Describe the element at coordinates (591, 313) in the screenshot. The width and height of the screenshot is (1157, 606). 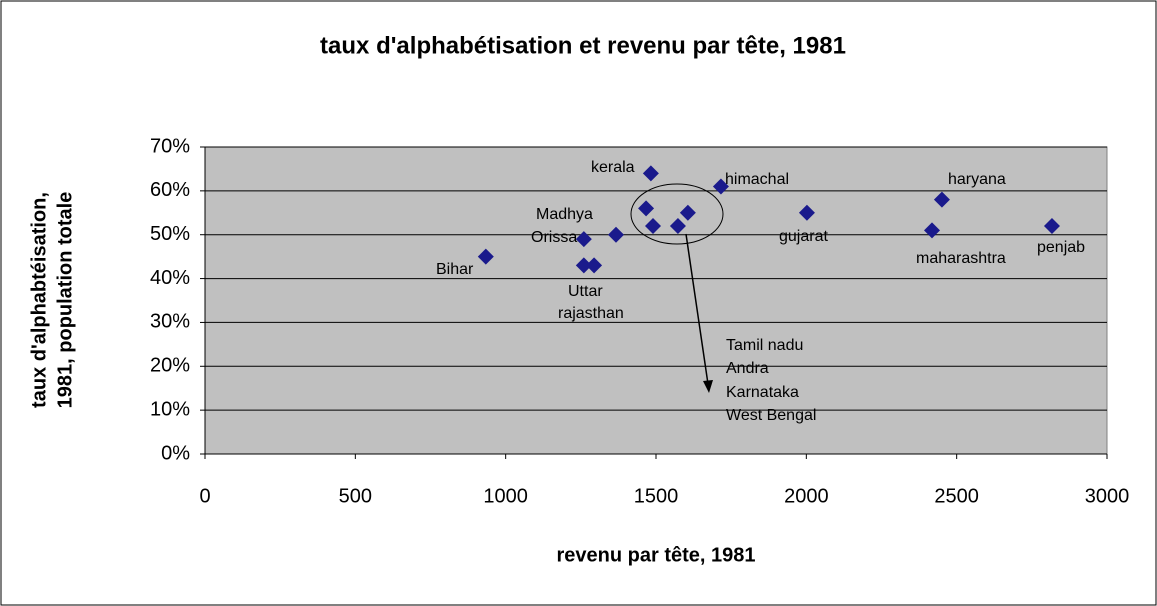
I see `annotation: rajasthan` at that location.